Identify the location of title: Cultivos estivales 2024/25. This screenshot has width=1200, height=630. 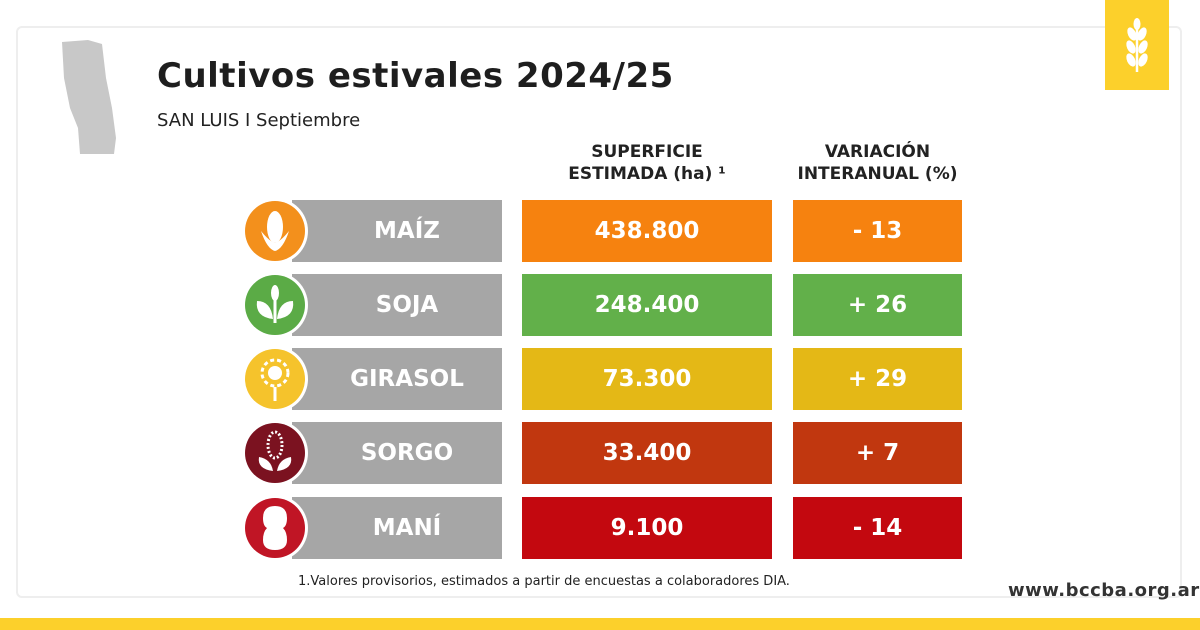
(415, 76).